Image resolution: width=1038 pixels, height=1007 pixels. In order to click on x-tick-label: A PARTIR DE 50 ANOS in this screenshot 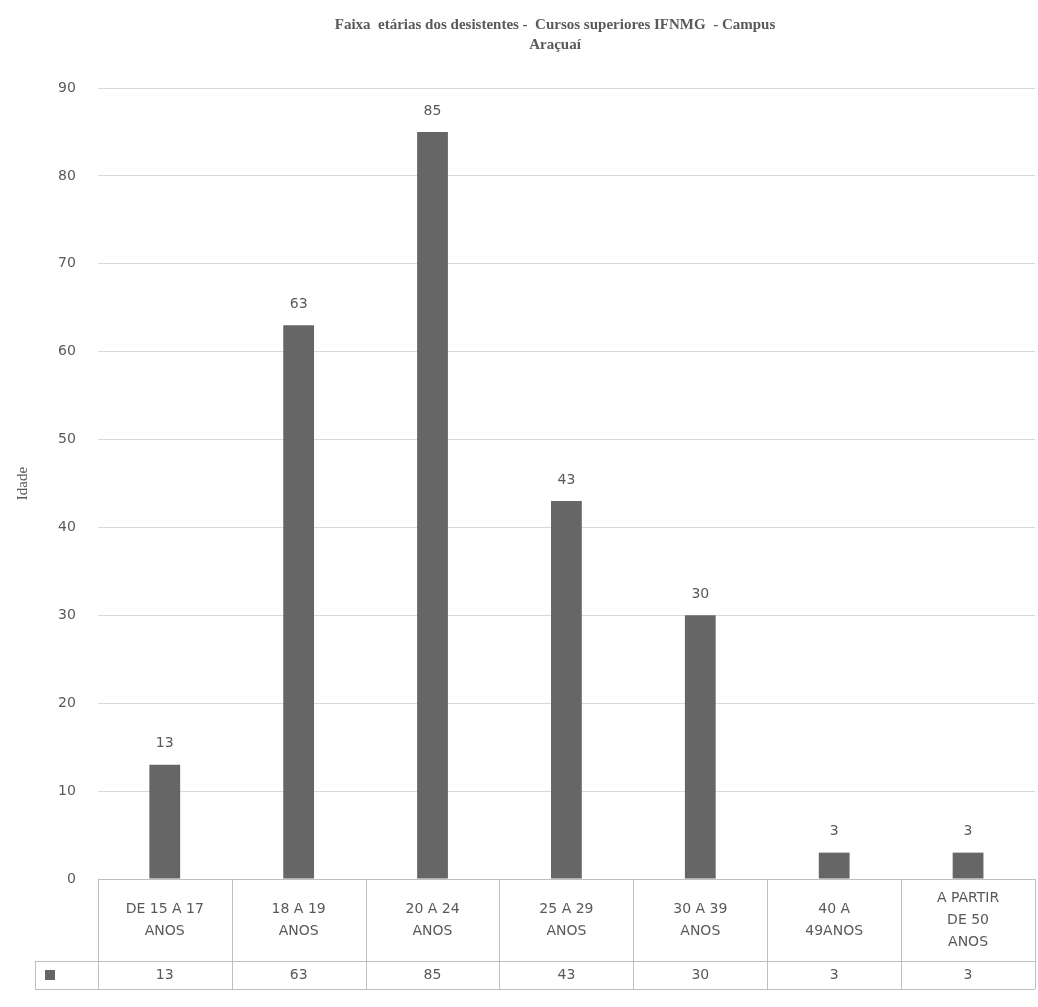, I will do `click(968, 918)`.